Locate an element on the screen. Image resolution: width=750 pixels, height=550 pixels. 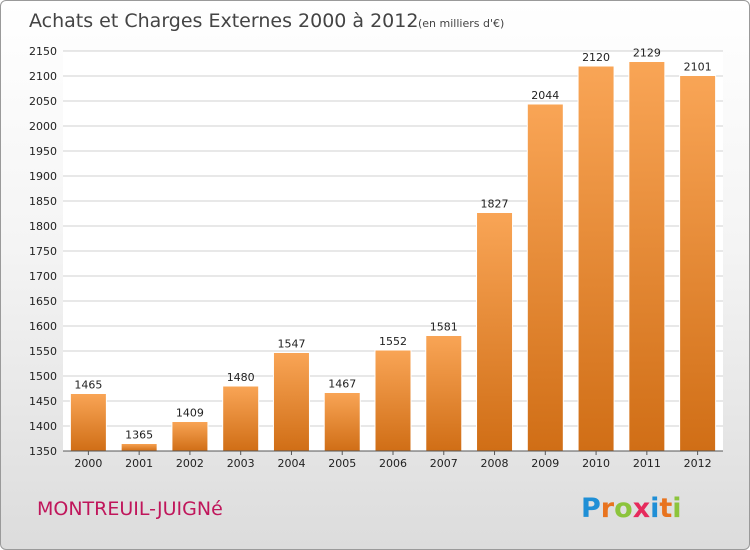
y-tick-label: 1400 is located at coordinates (43, 426).